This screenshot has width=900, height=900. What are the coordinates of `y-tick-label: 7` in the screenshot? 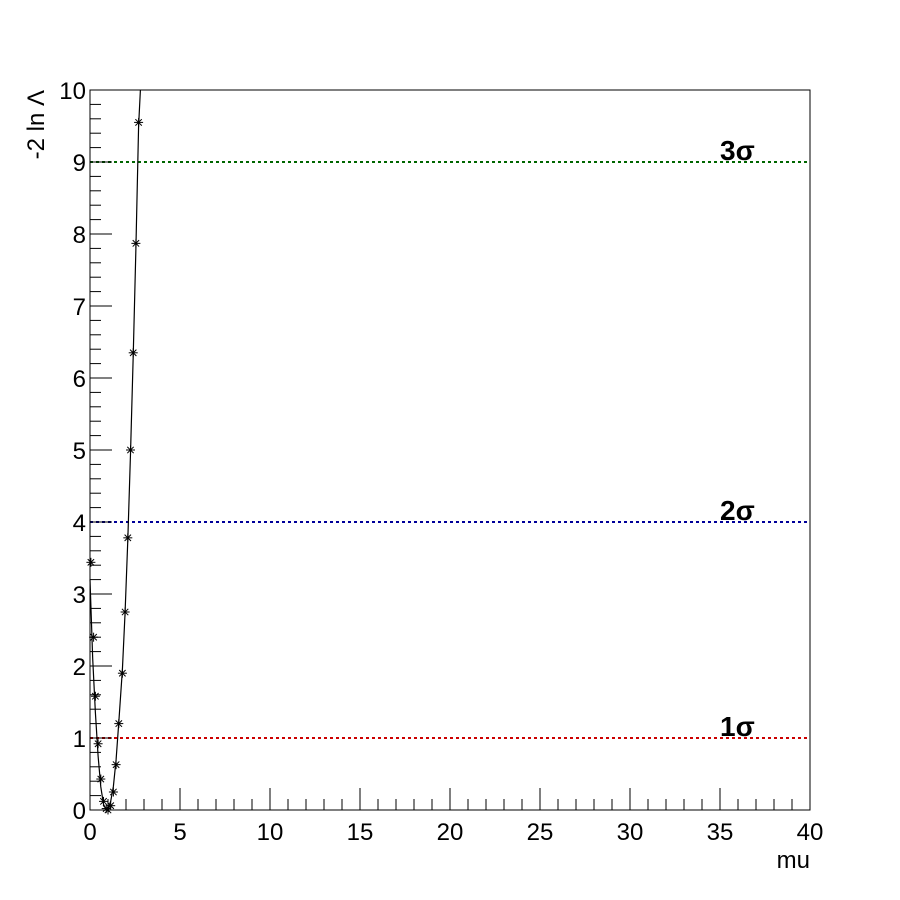 It's located at (79, 307).